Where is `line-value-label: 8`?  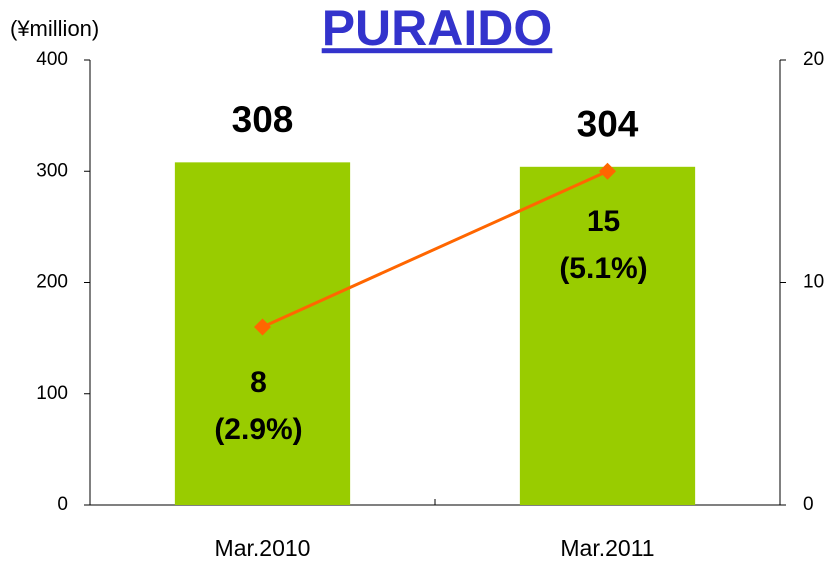
line-value-label: 8 is located at coordinates (258, 382).